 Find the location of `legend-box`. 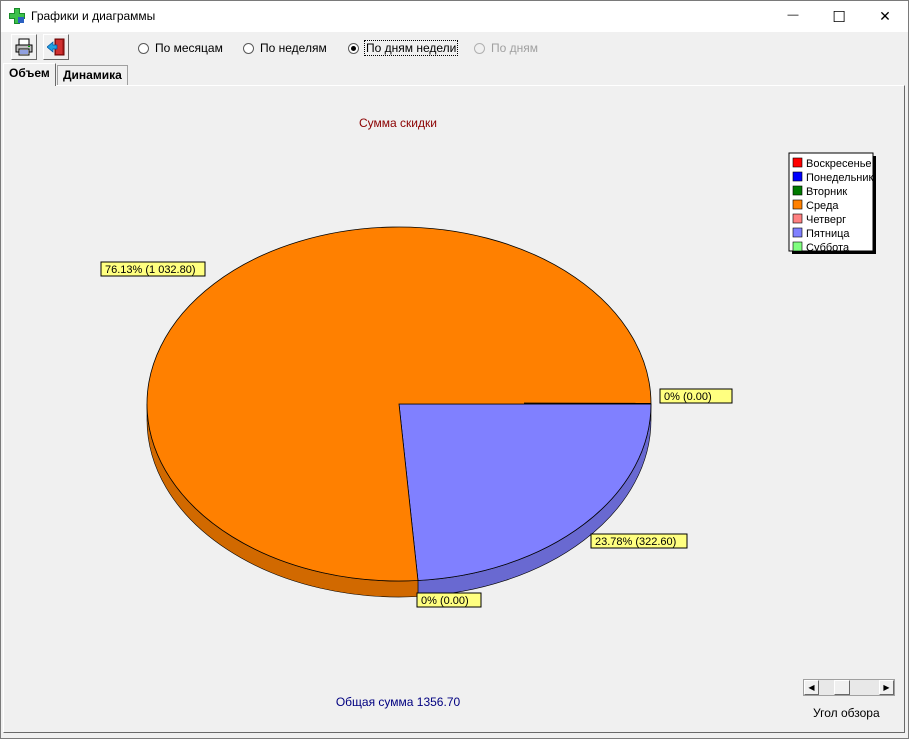

legend-box is located at coordinates (831, 202).